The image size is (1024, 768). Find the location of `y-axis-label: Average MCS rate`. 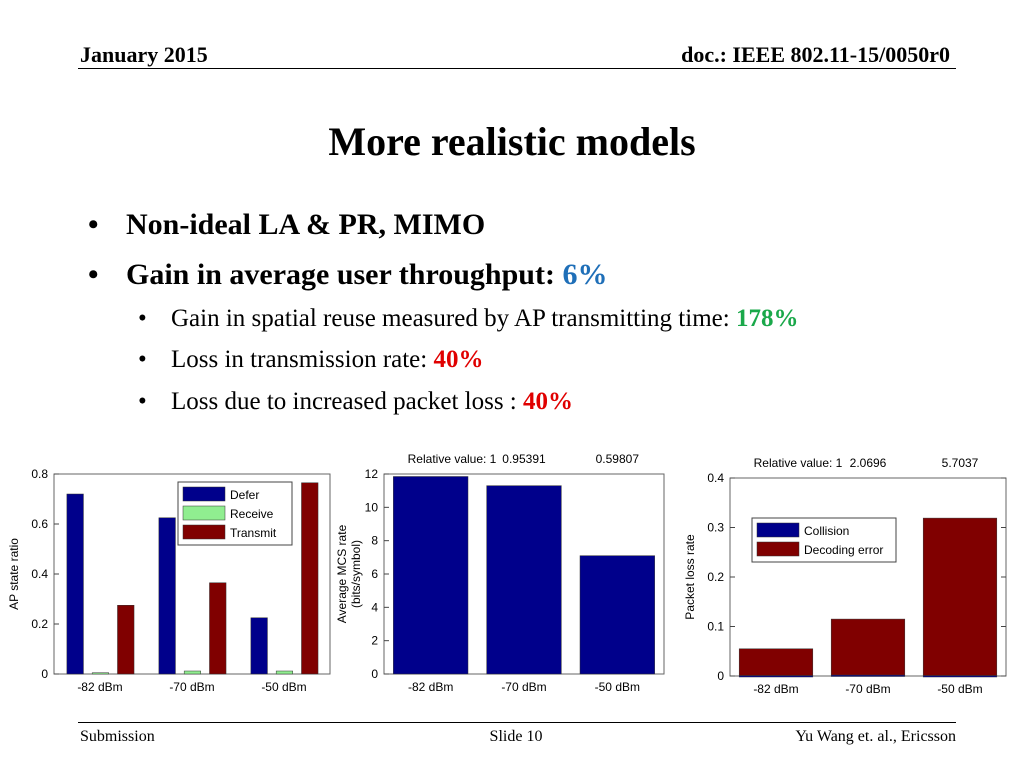

y-axis-label: Average MCS rate is located at coordinates (342, 573).